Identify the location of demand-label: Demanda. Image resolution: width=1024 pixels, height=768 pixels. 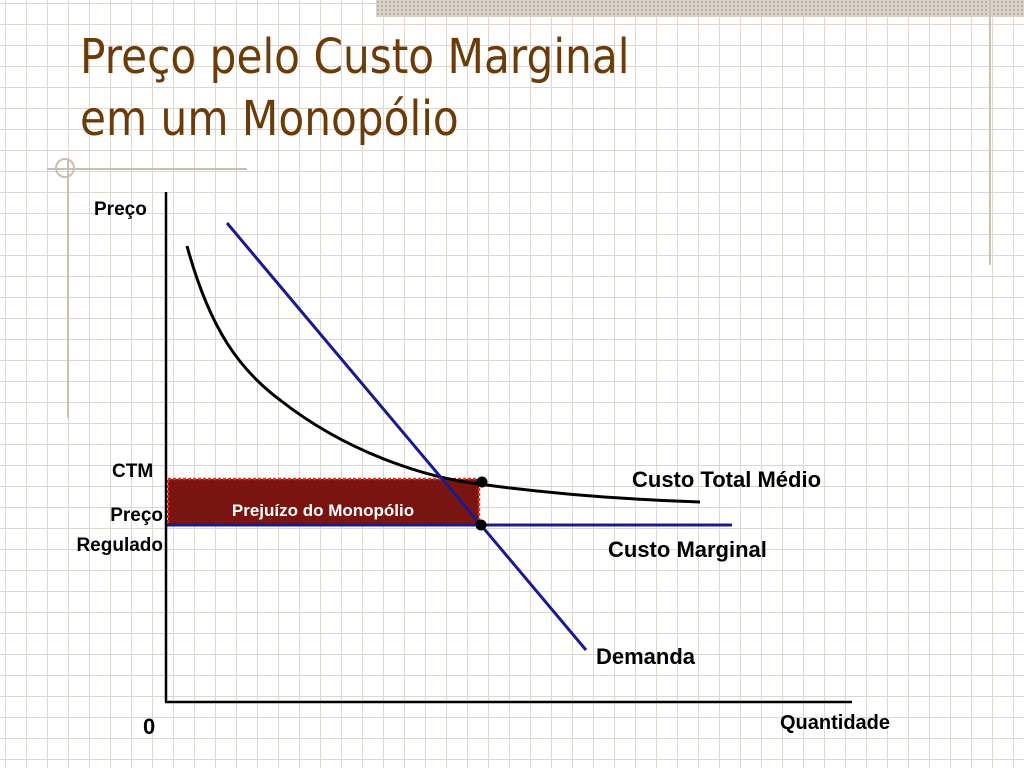
(646, 656).